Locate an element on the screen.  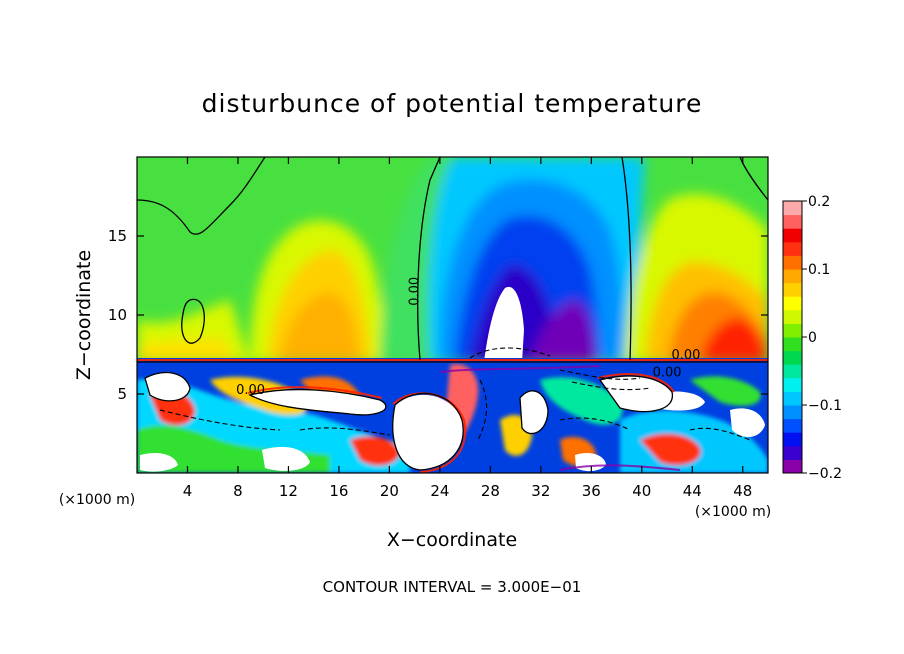
colorbar-tick-label: 0 is located at coordinates (812, 338).